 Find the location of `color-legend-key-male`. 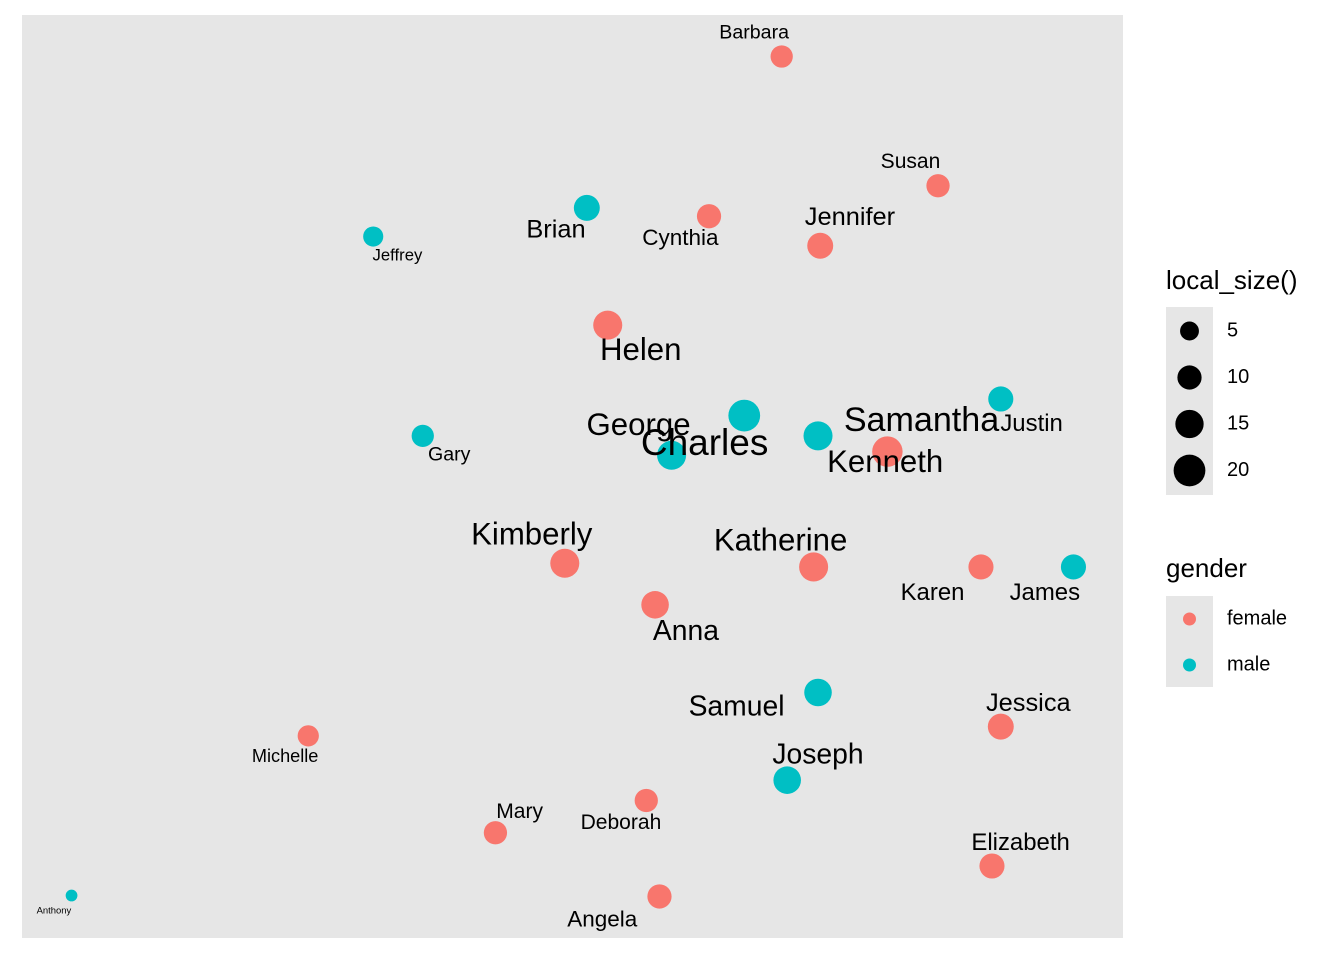

color-legend-key-male is located at coordinates (1189, 665).